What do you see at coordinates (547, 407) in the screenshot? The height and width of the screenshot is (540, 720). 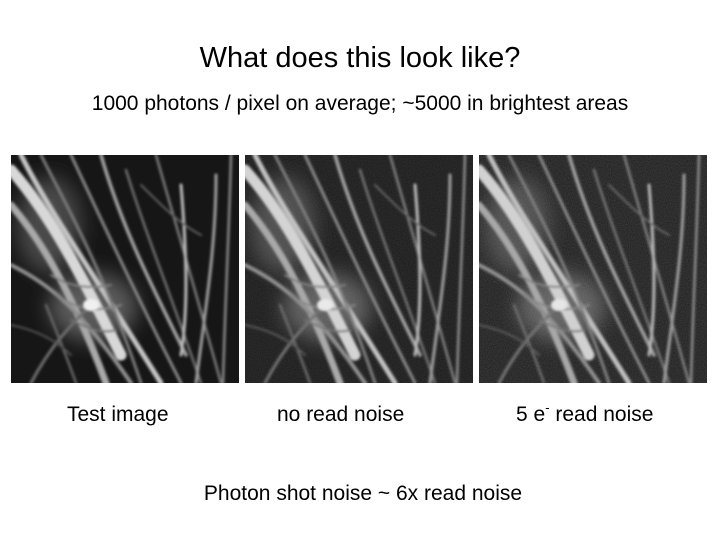 I see `caption-read-noise-superscript: -` at bounding box center [547, 407].